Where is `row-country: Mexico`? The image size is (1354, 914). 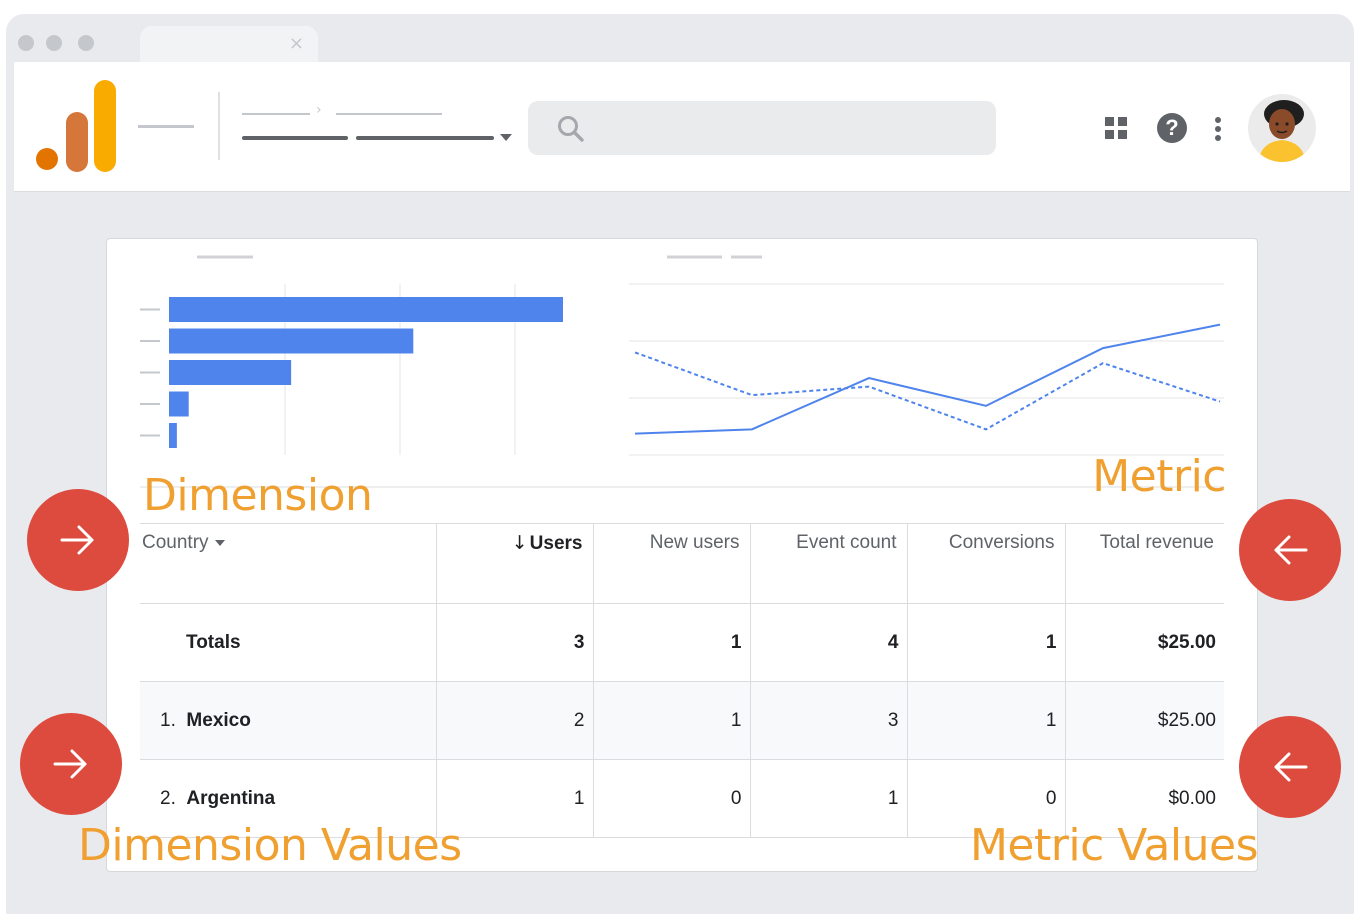 row-country: Mexico is located at coordinates (218, 720).